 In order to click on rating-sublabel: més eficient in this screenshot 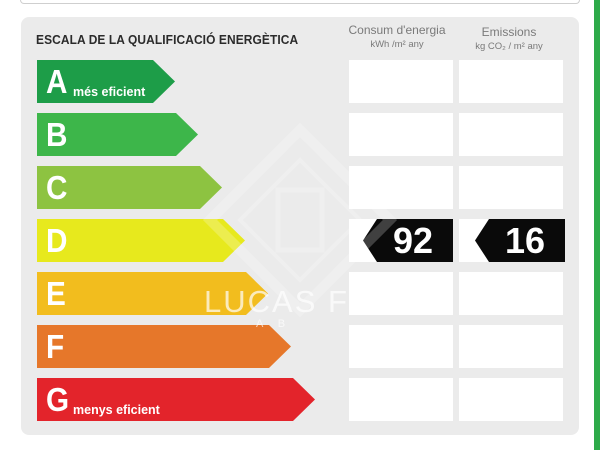, I will do `click(109, 92)`.